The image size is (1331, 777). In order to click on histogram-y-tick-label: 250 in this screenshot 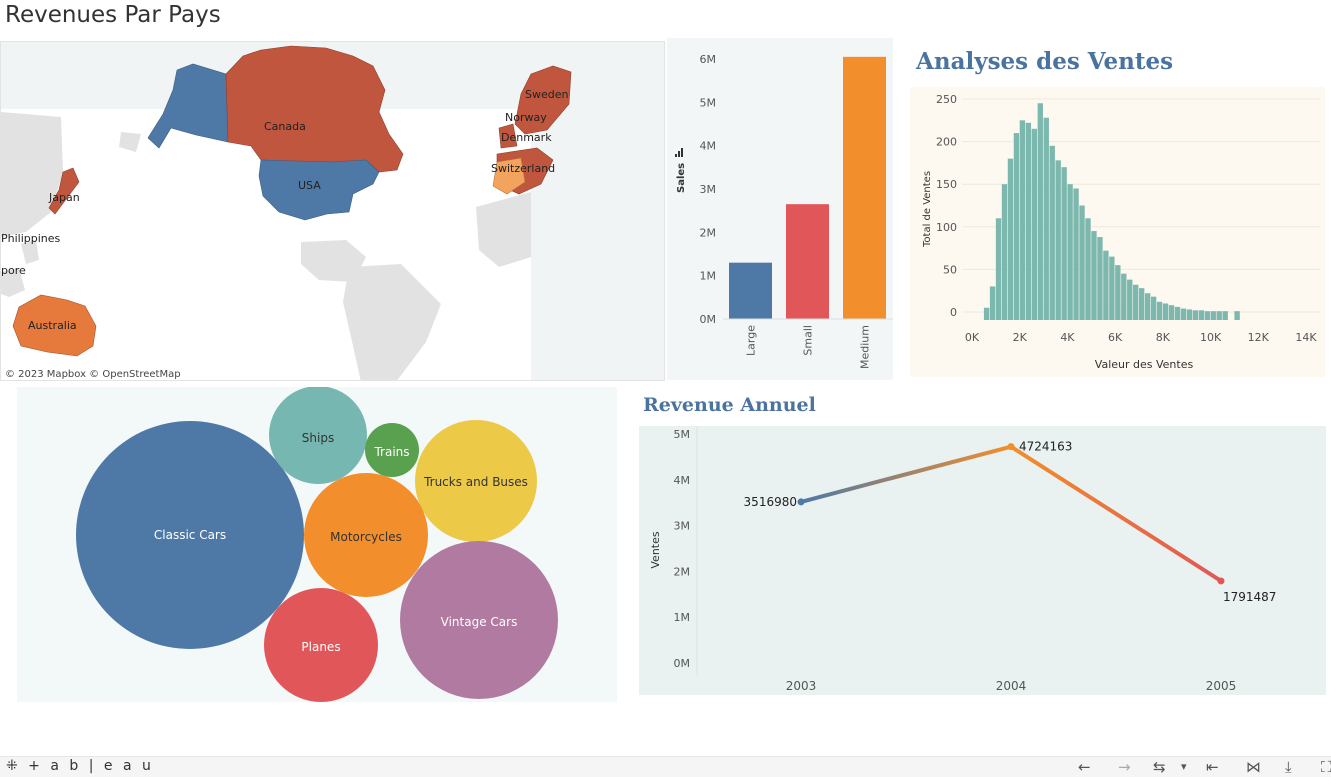, I will do `click(946, 99)`.